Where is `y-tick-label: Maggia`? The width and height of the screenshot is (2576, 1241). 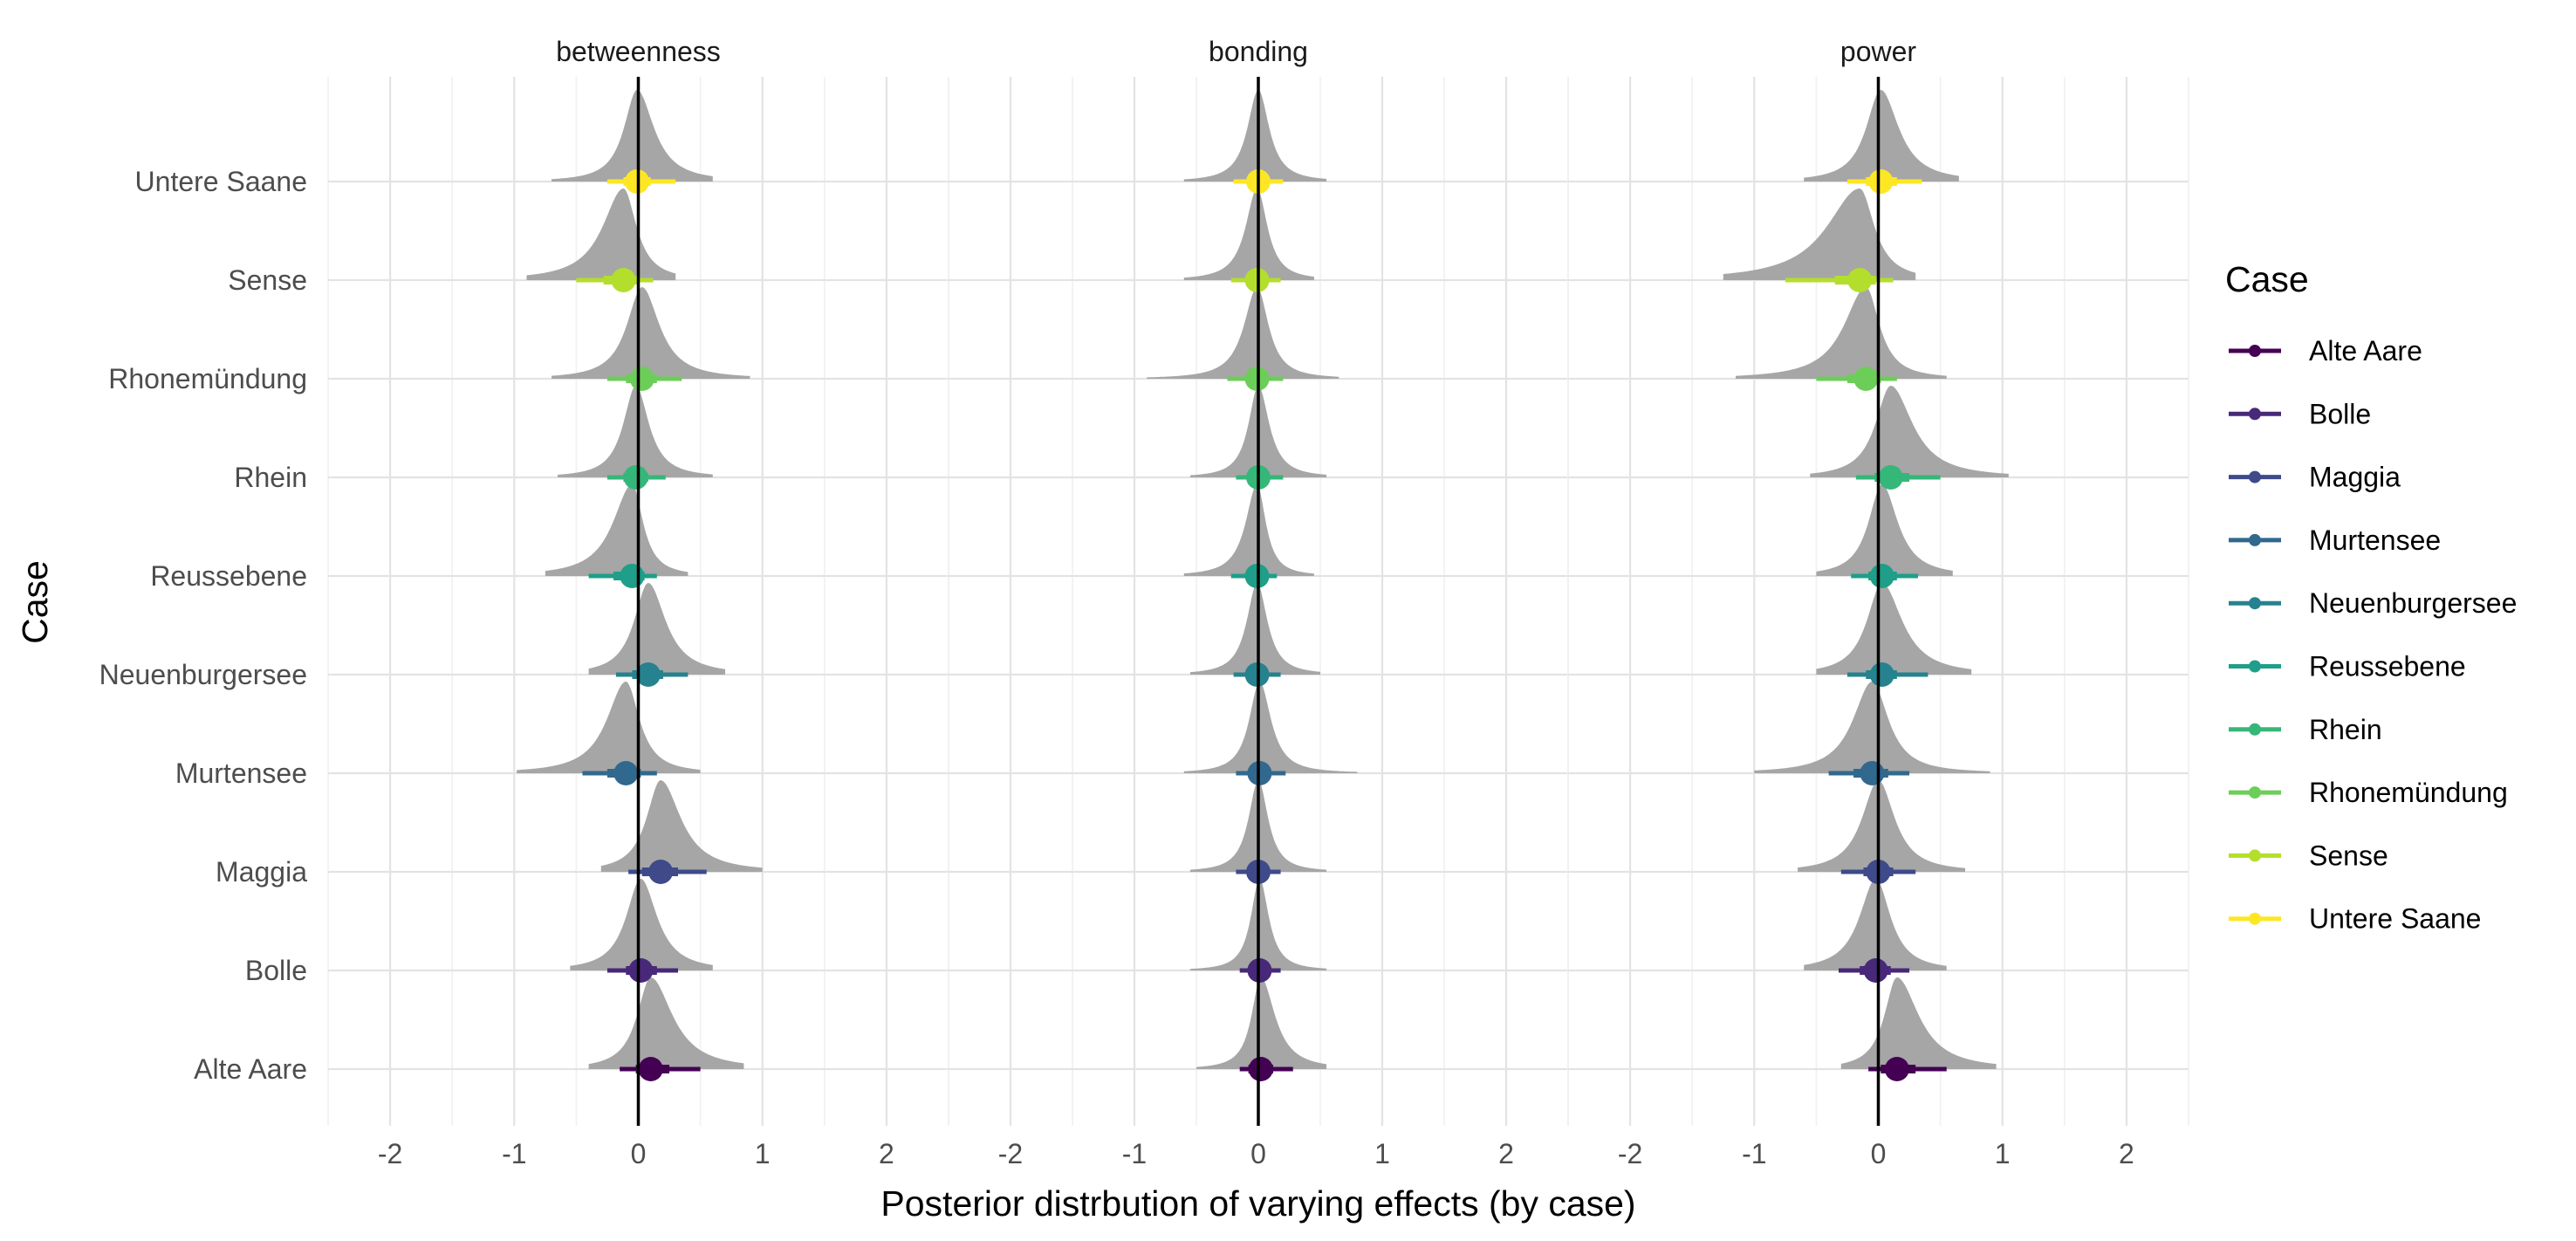
y-tick-label: Maggia is located at coordinates (261, 872).